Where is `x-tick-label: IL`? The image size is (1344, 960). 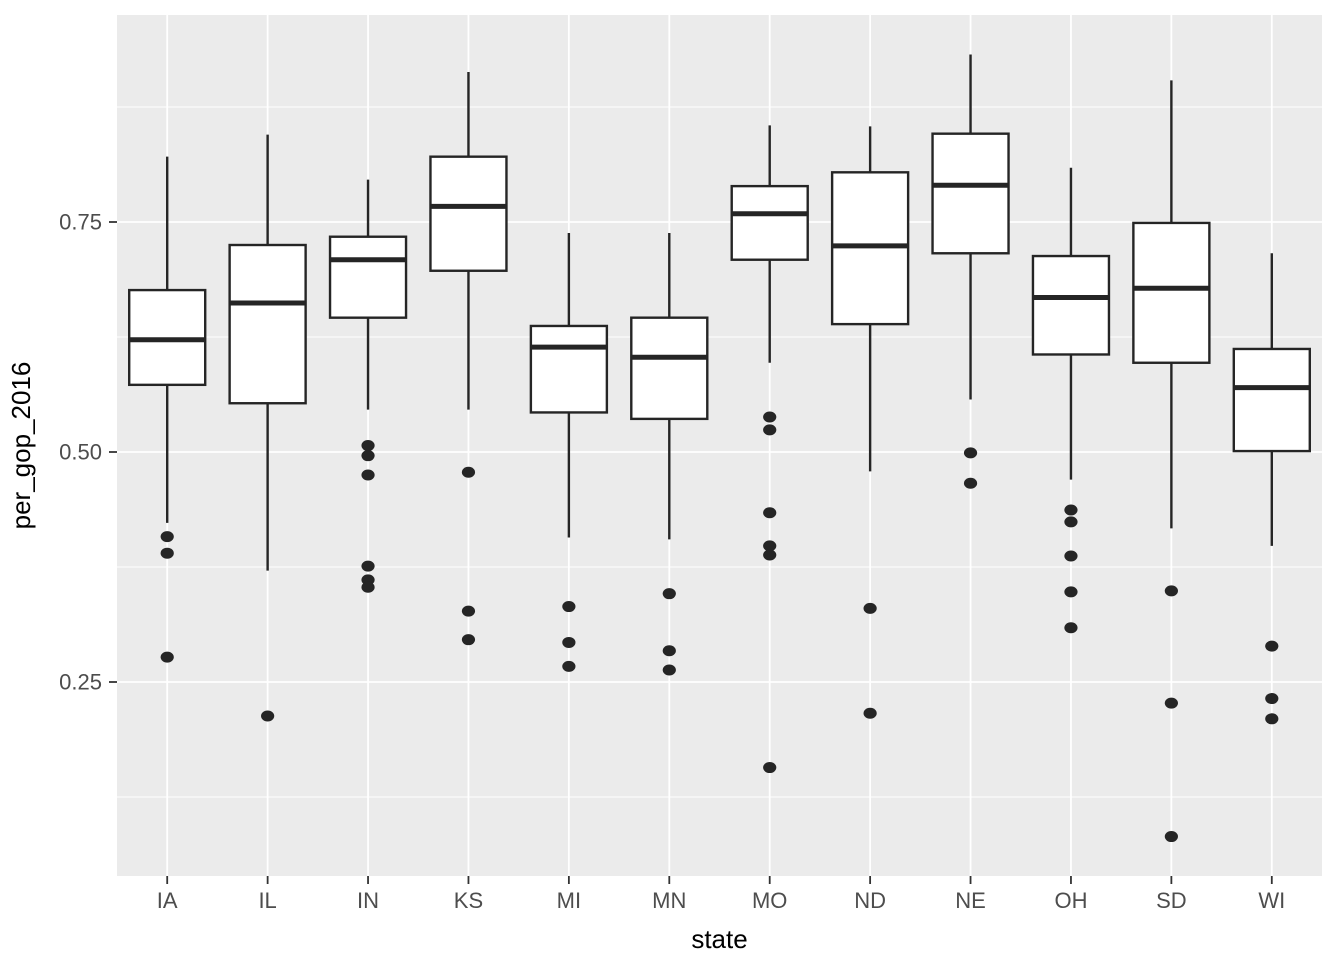
x-tick-label: IL is located at coordinates (267, 900).